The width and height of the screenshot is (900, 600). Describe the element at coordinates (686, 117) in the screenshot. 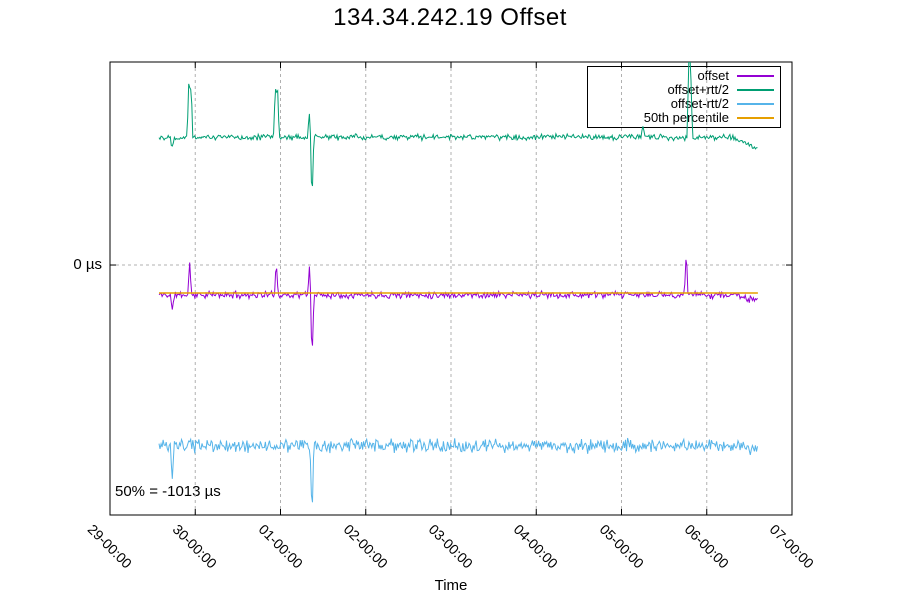

I see `legend-label: 50th percentile` at that location.